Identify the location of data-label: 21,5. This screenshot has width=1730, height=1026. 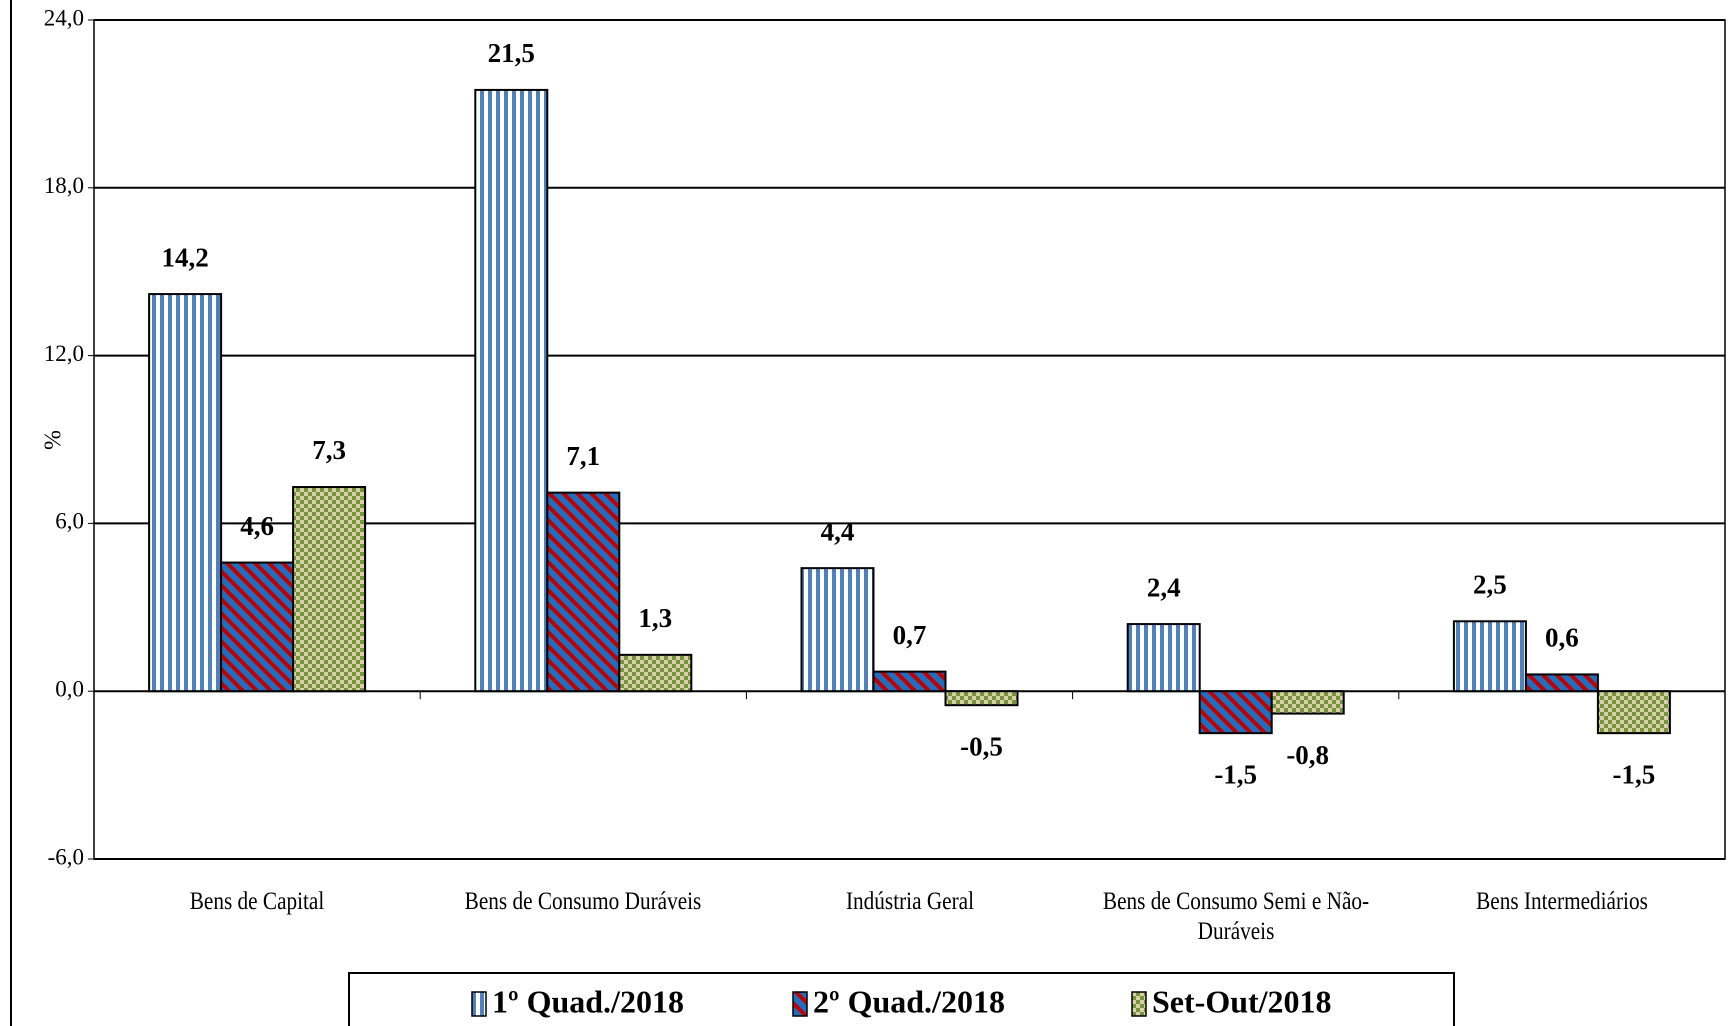
(511, 53).